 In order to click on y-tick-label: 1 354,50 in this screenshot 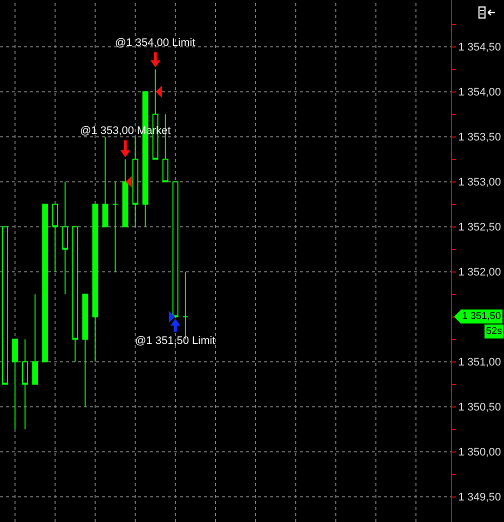, I will do `click(480, 48)`.